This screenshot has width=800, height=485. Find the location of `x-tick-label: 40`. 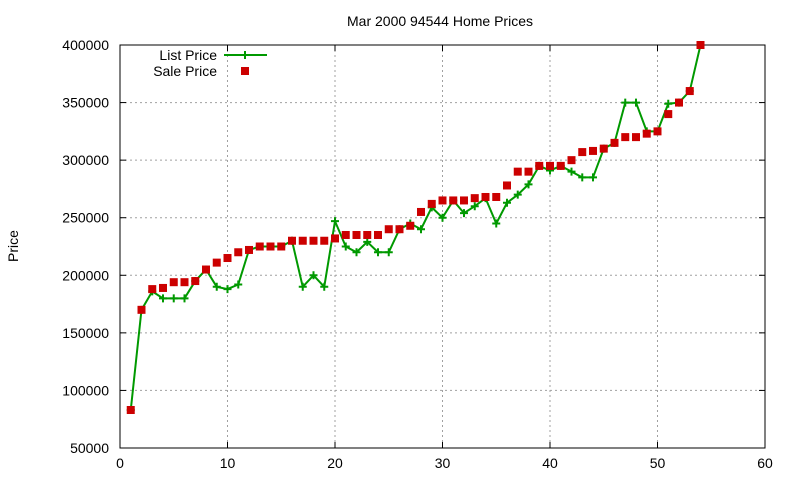

x-tick-label: 40 is located at coordinates (550, 463).